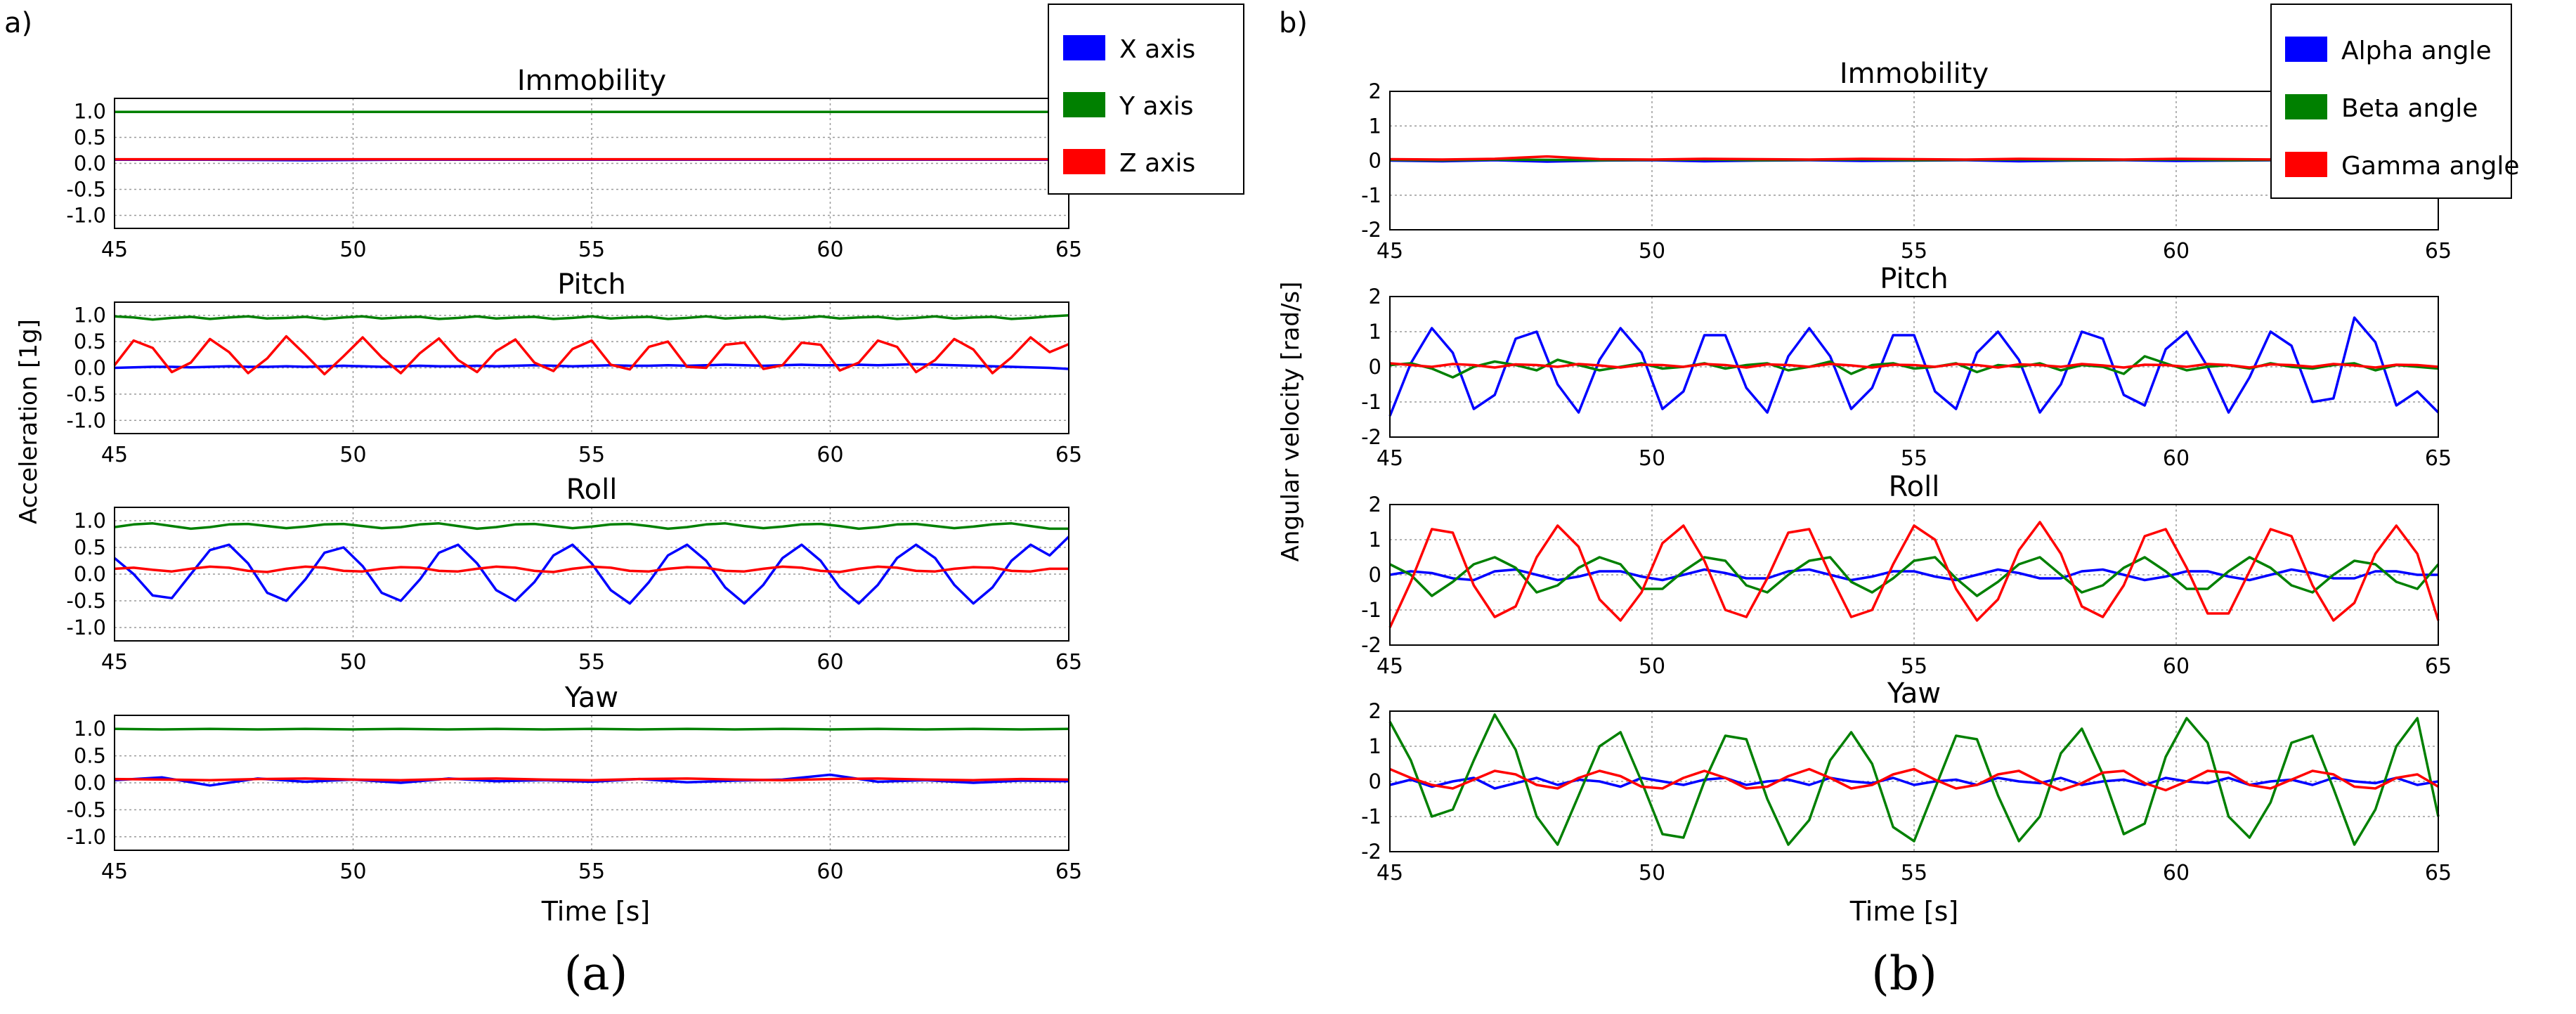 The height and width of the screenshot is (1014, 2576). Describe the element at coordinates (830, 662) in the screenshot. I see `chart-a-roll-xtick-label-60: 60` at that location.